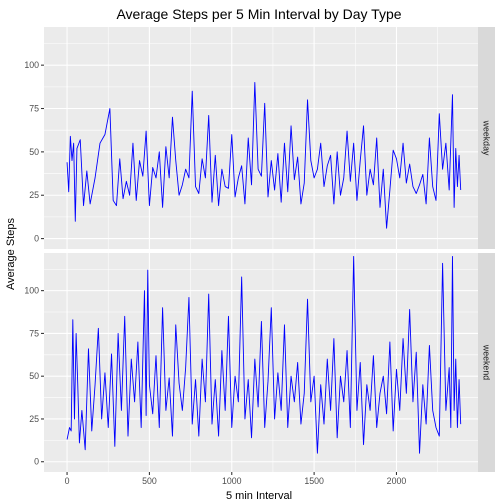 The width and height of the screenshot is (504, 504). I want to click on x-tick-label: 1500, so click(314, 481).